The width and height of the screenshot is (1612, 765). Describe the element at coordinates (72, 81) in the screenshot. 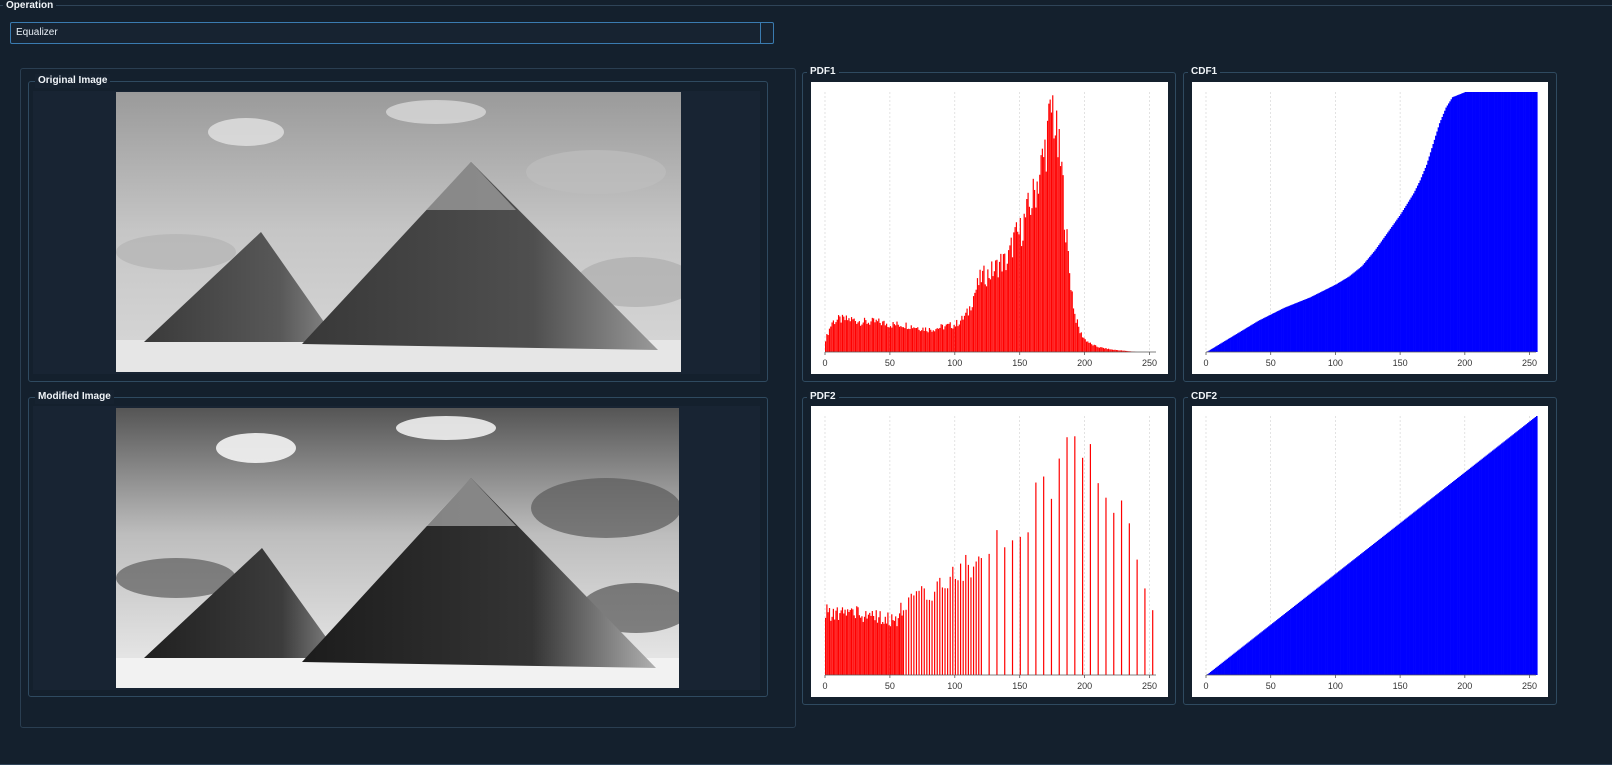

I see `original-image-label: Original Image` at that location.